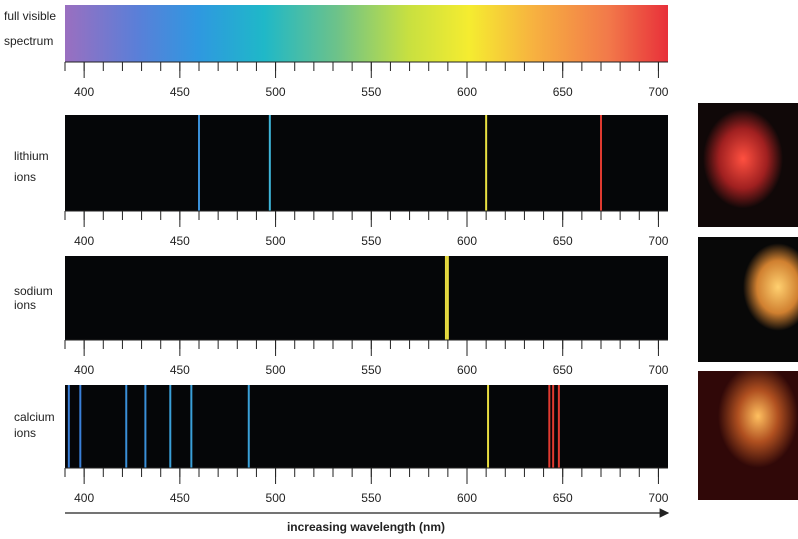  What do you see at coordinates (366, 33) in the screenshot?
I see `spectrum-band` at bounding box center [366, 33].